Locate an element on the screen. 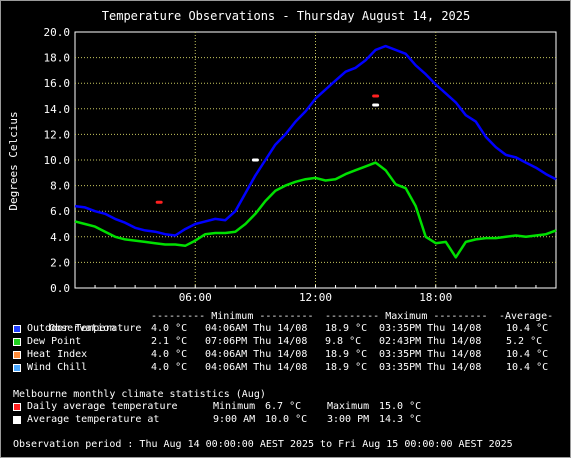 This screenshot has width=571, height=458. legend-series-name: Outdoor Temperature is located at coordinates (84, 328).